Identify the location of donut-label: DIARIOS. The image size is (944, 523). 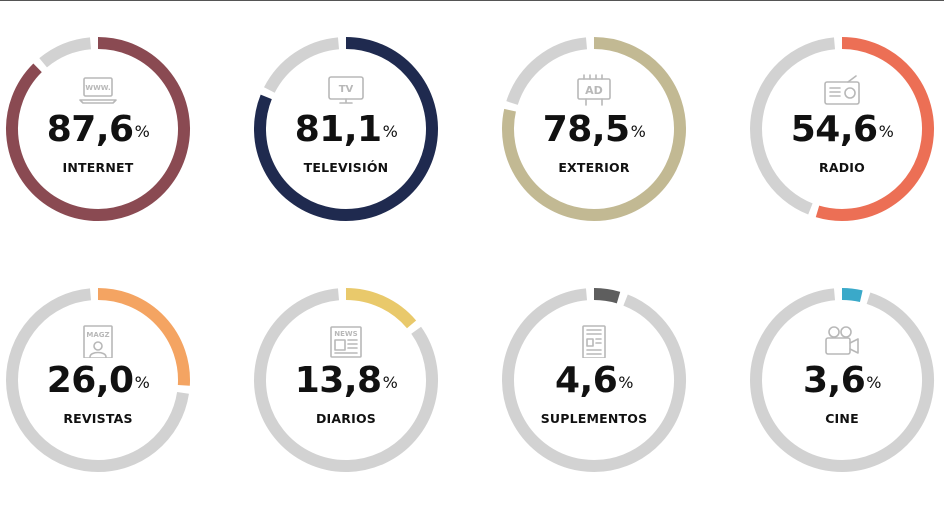
(345, 418).